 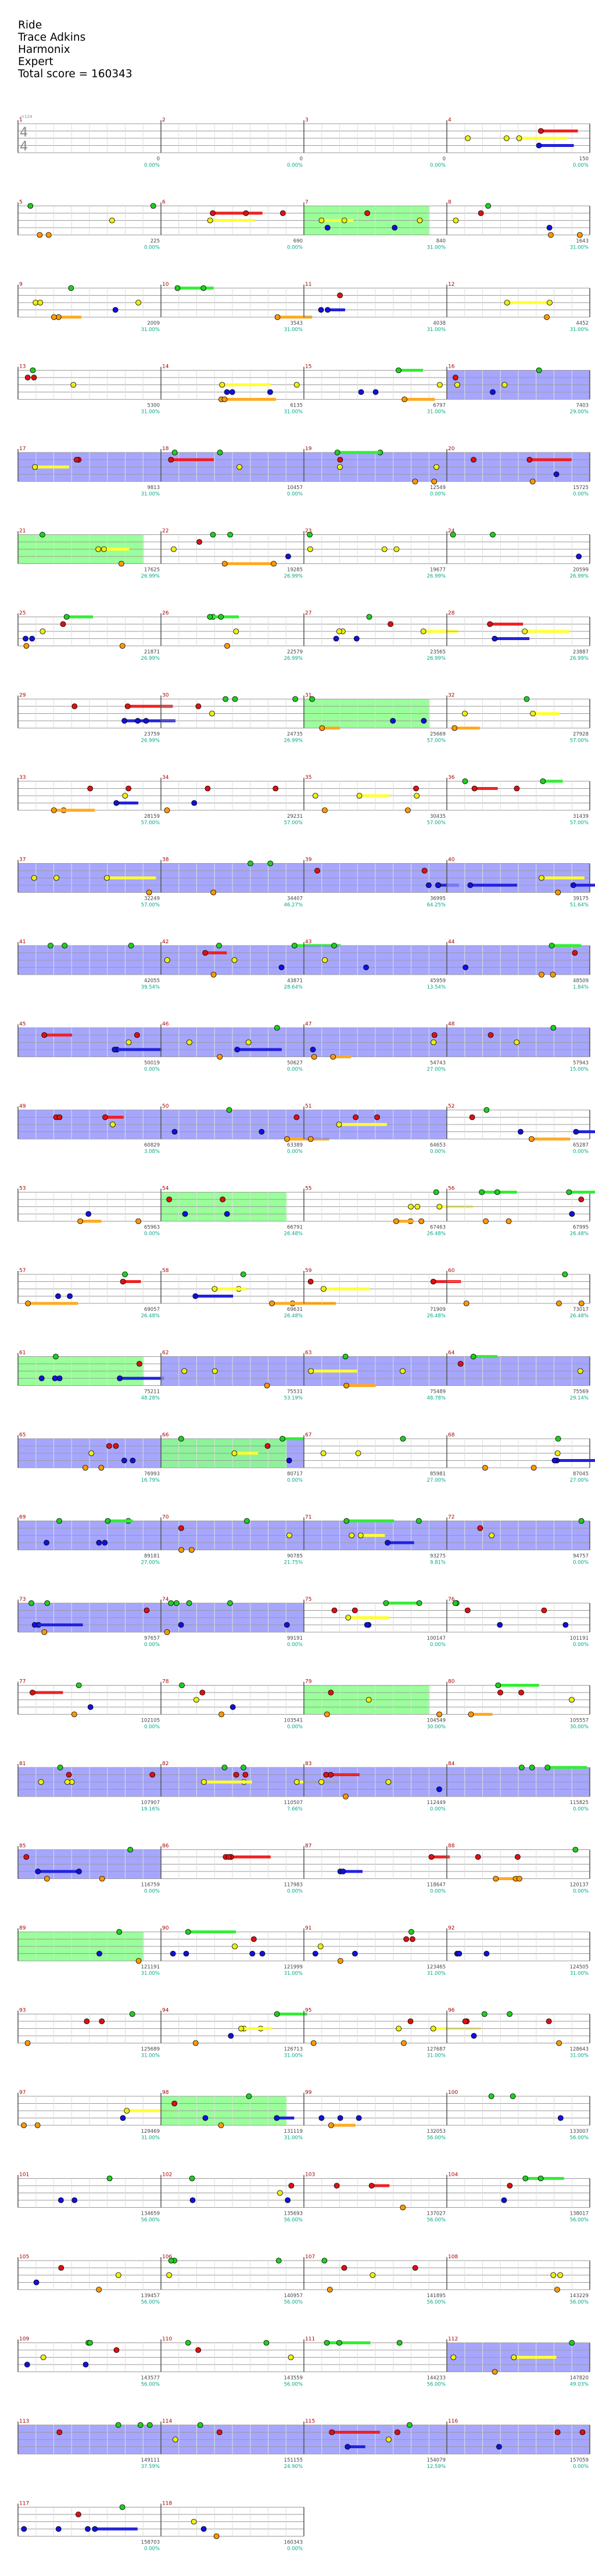 What do you see at coordinates (293, 2132) in the screenshot?
I see `measure-score: 131119` at bounding box center [293, 2132].